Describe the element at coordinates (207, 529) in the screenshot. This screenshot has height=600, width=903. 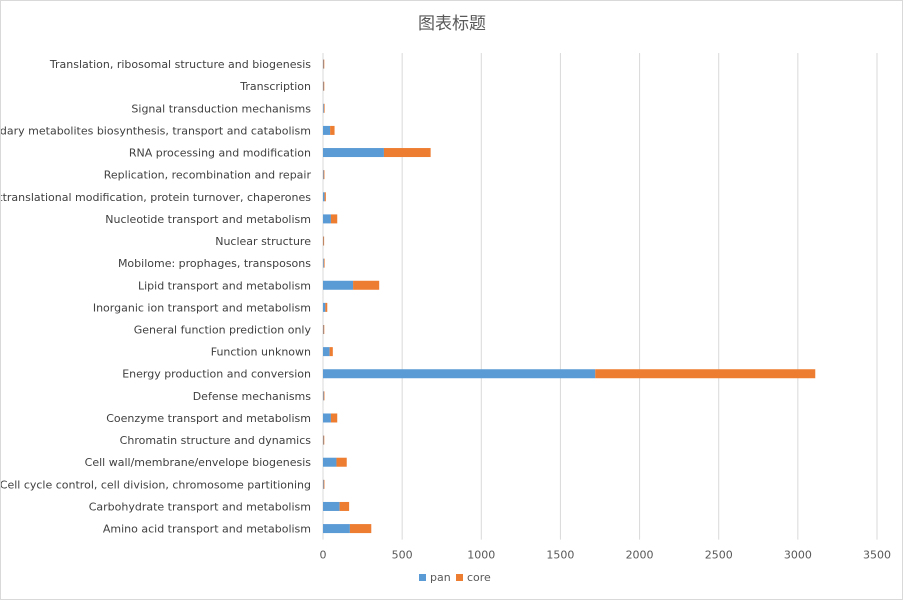
I see `category-label: Amino acid transport and metabolism` at that location.